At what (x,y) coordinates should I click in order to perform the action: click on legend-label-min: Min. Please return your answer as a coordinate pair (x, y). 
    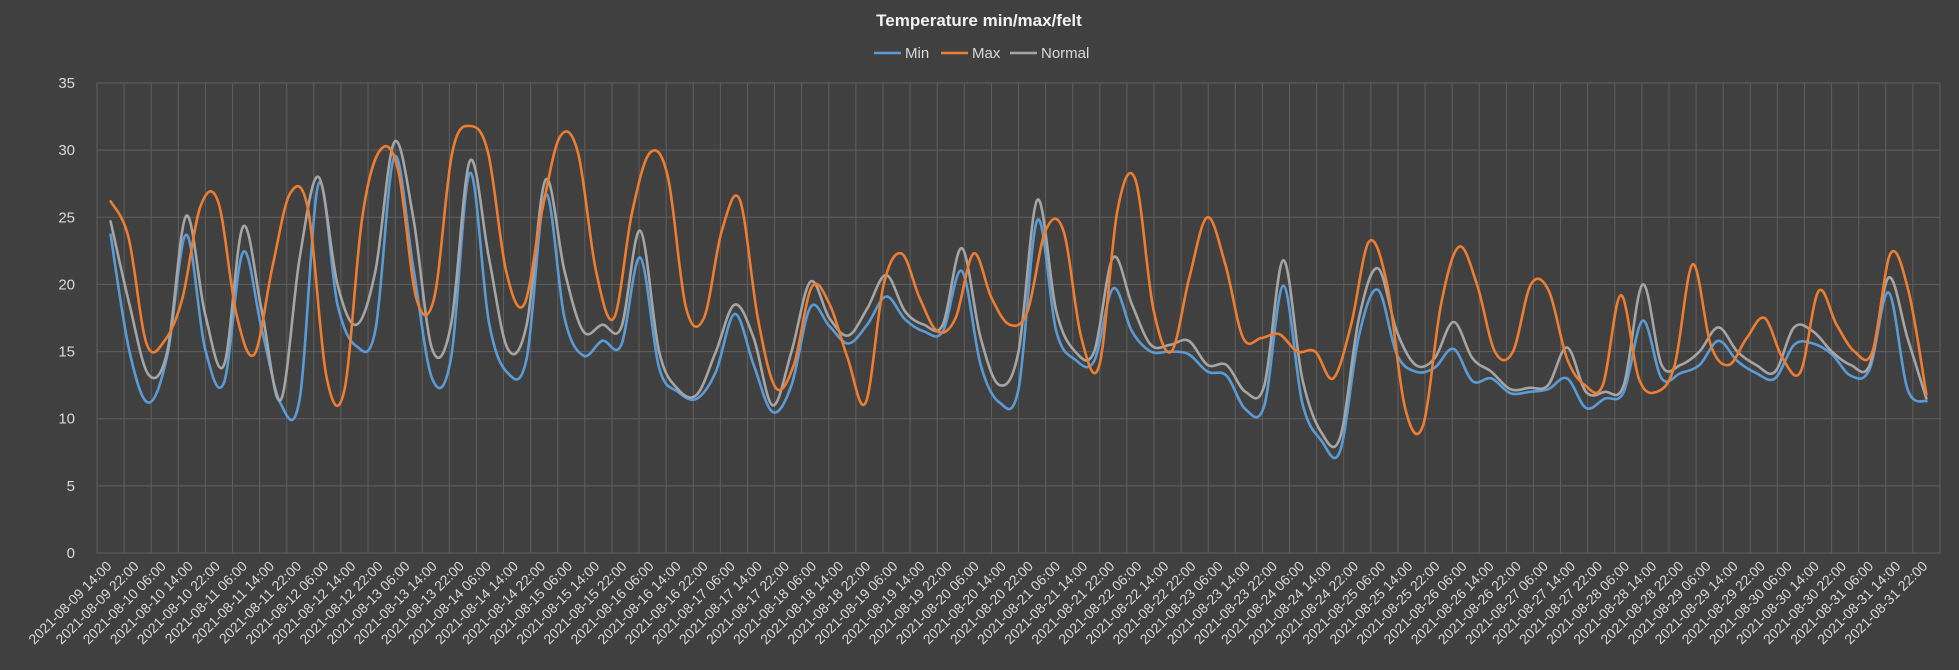
    Looking at the image, I should click on (917, 53).